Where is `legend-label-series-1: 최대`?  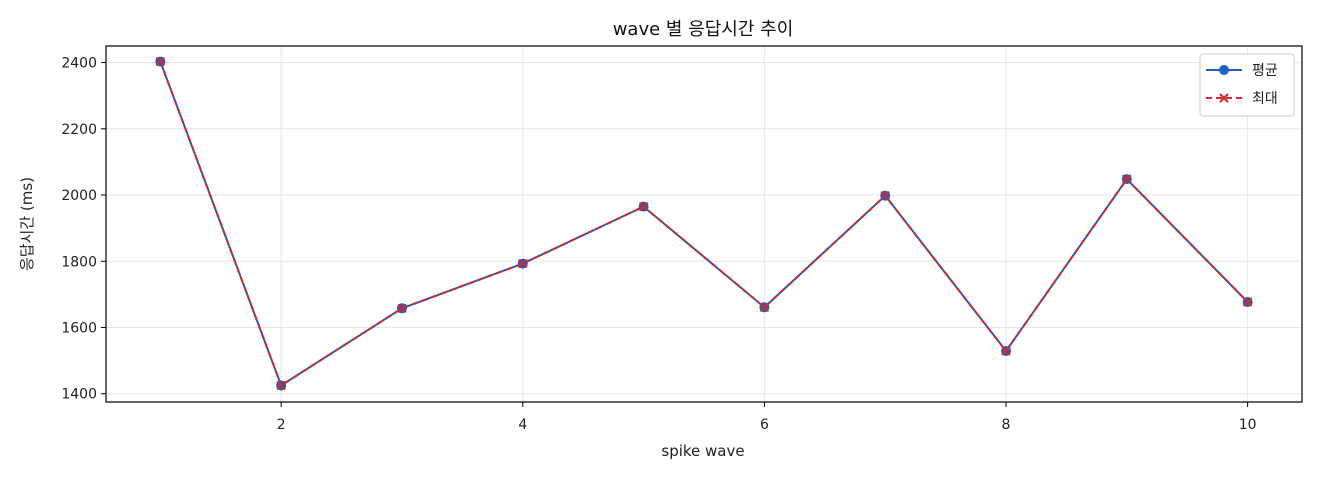 legend-label-series-1: 최대 is located at coordinates (1265, 99).